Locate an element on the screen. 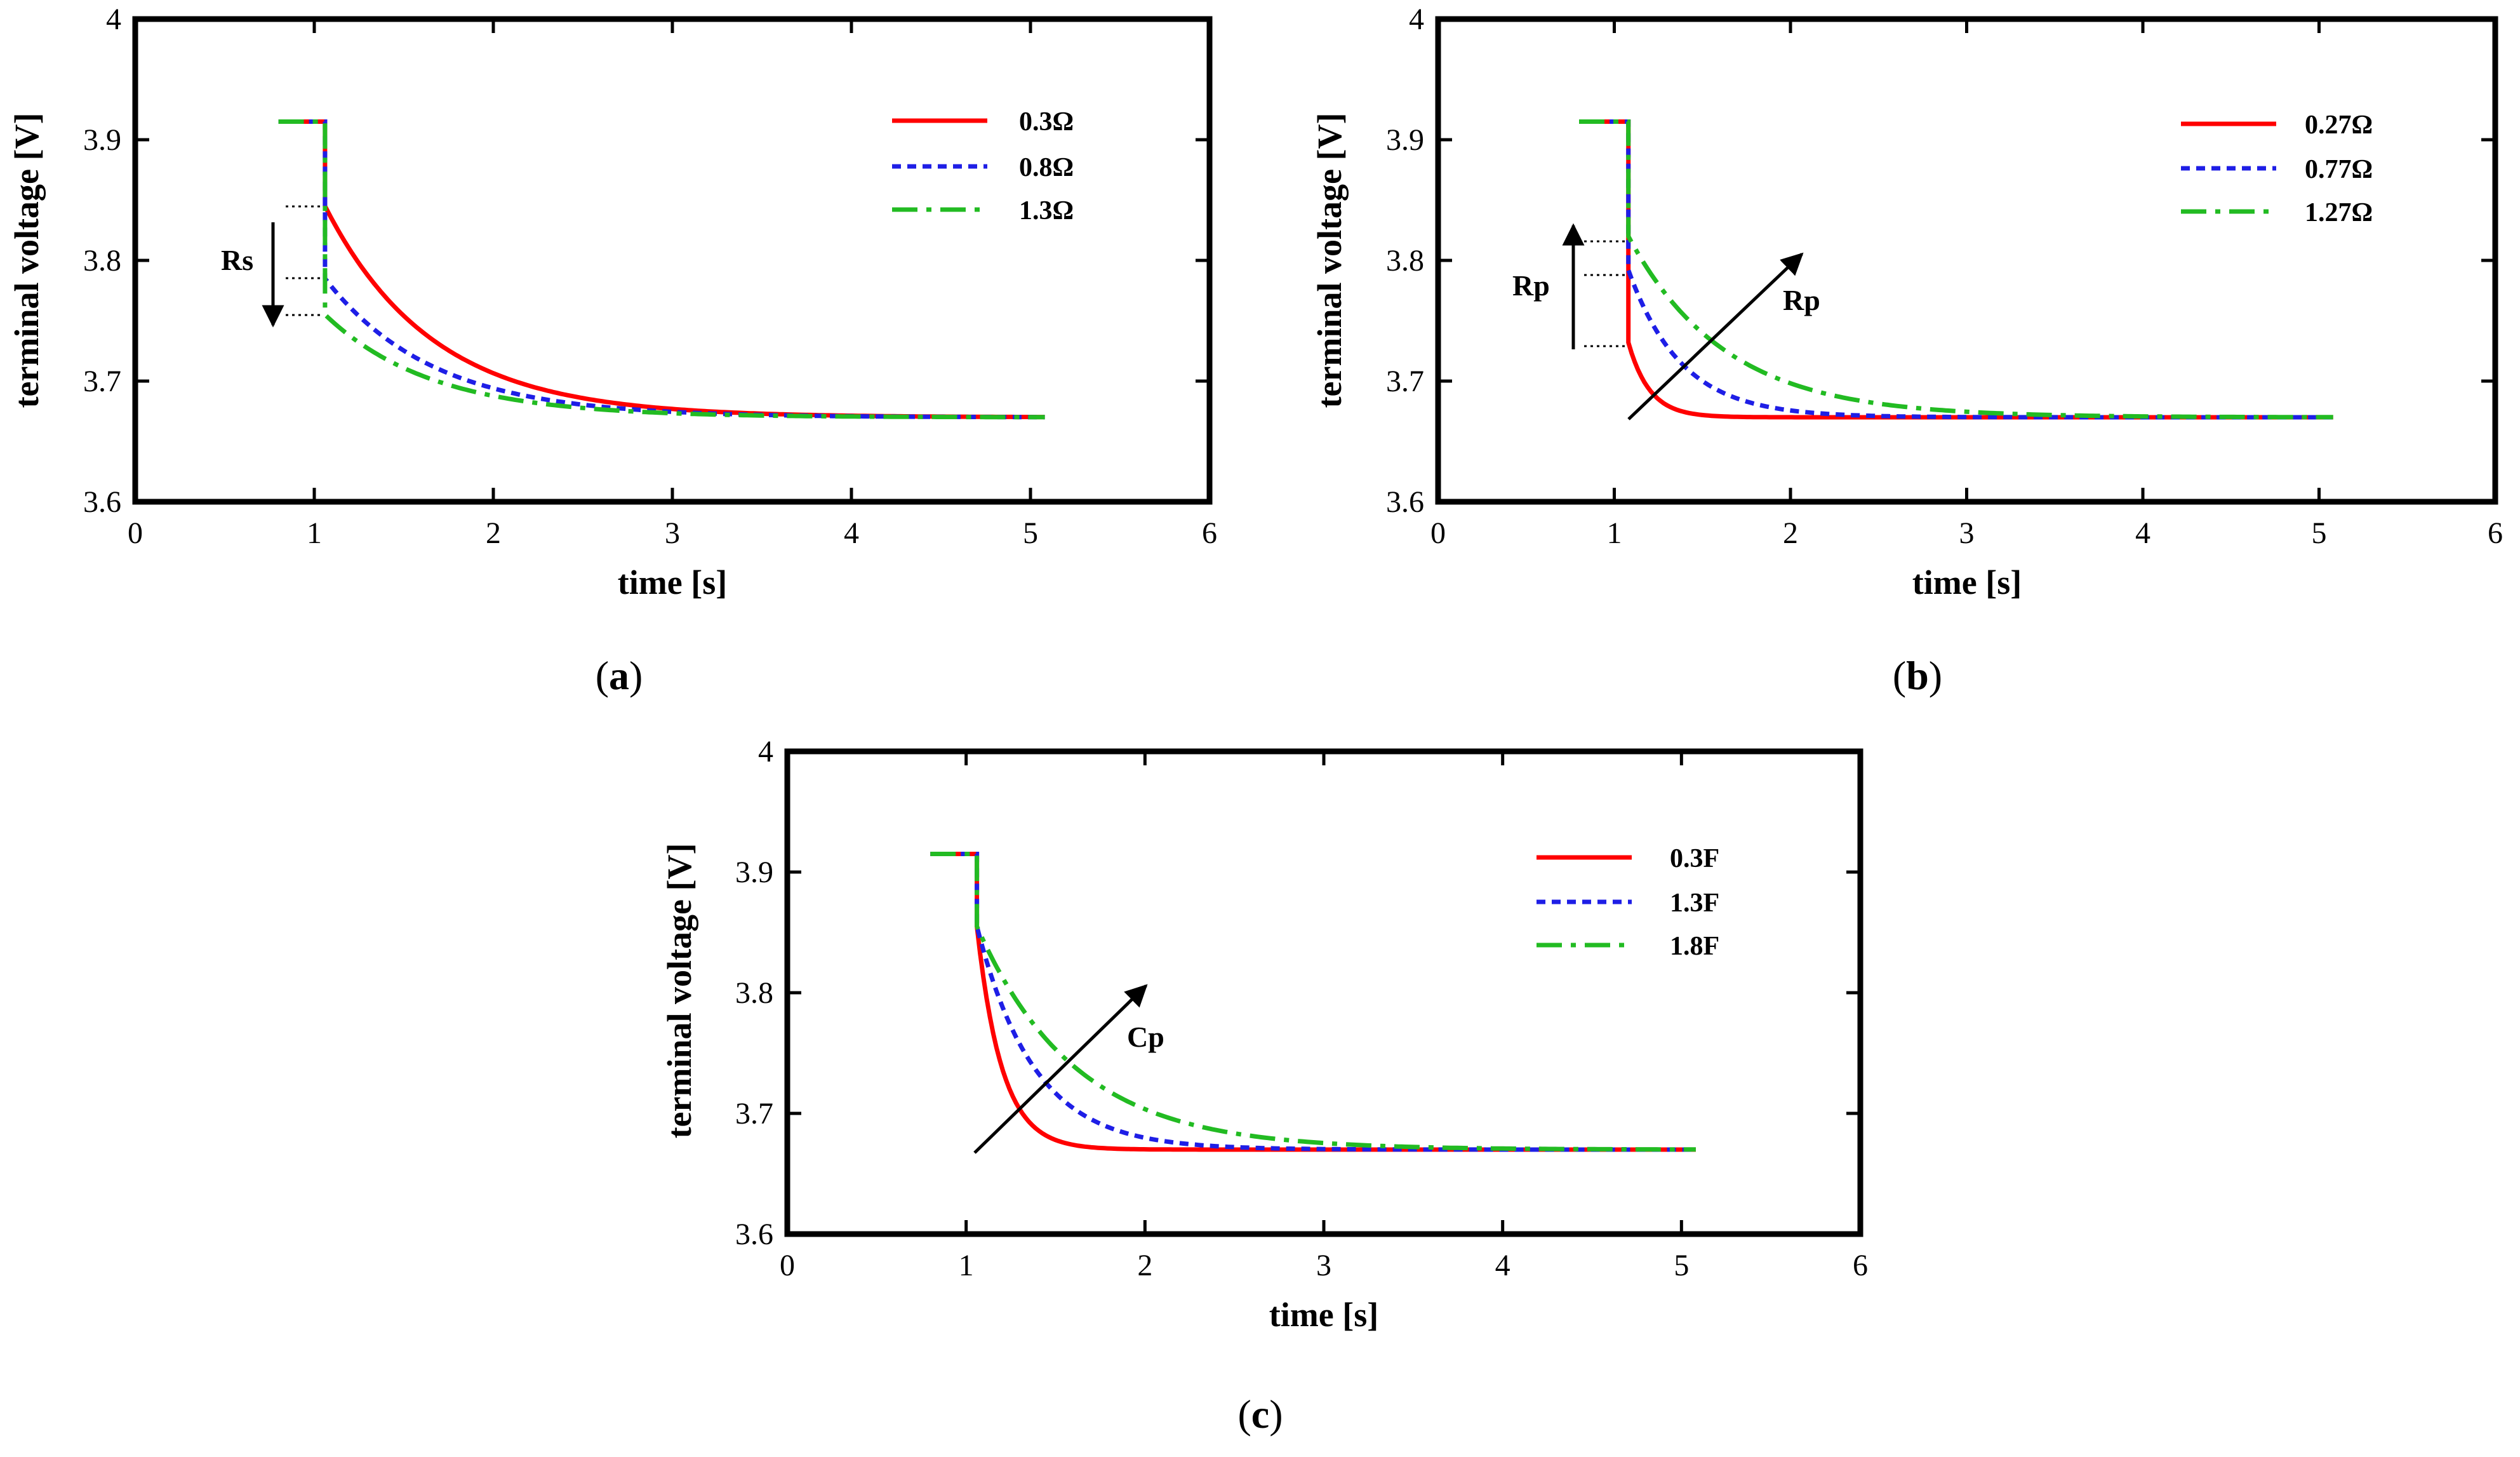 Image resolution: width=2520 pixels, height=1457 pixels. legend-label-1: 0.3F is located at coordinates (1694, 858).